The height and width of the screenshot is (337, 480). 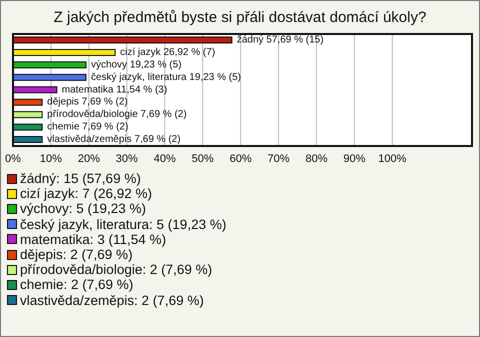 I want to click on x-tick-label: 100%, so click(x=392, y=158).